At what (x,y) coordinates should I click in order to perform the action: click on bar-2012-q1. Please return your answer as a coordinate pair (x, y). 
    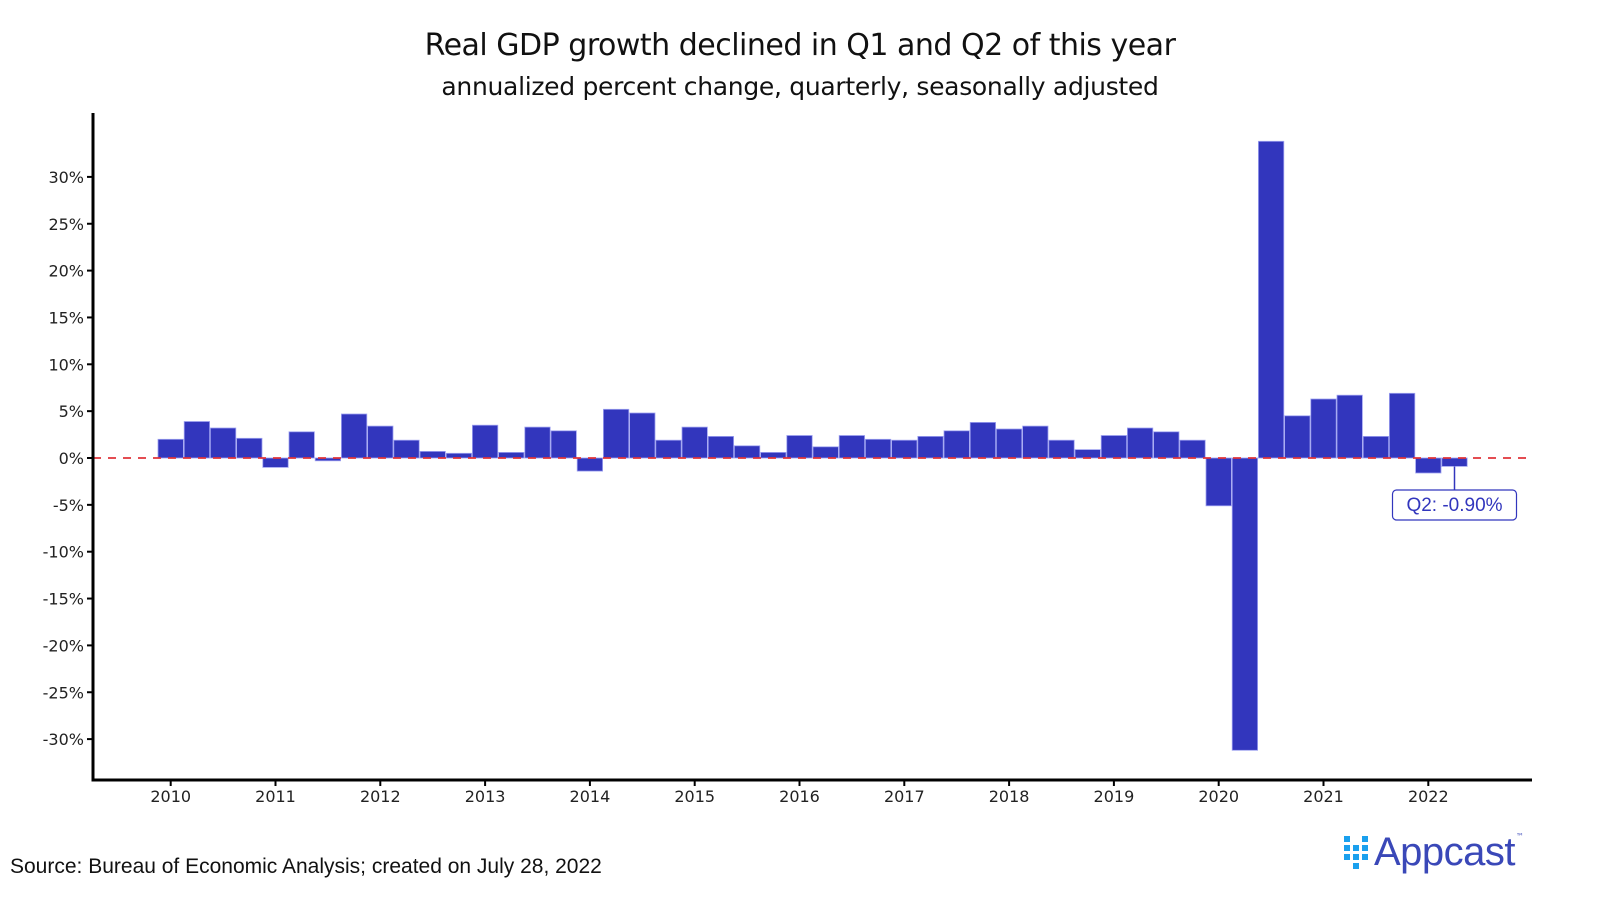
    Looking at the image, I should click on (380, 442).